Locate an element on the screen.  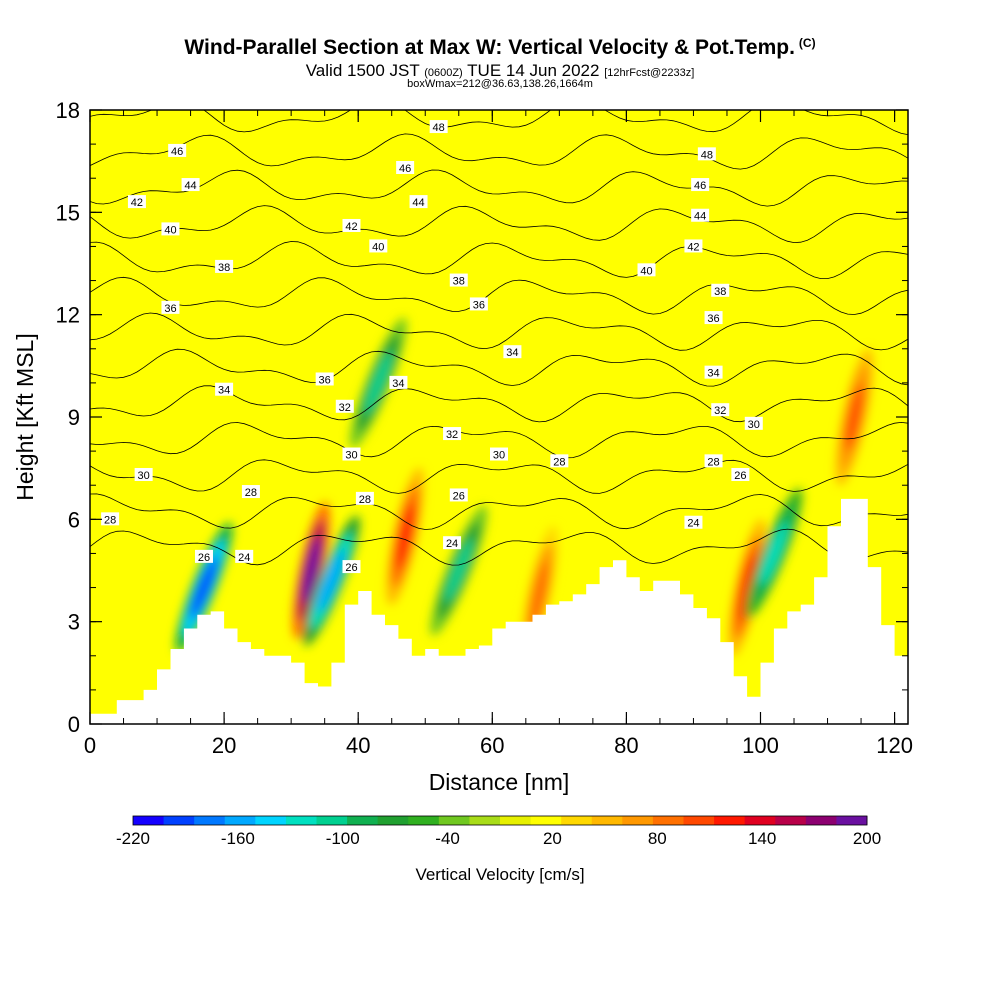
colorbar-tick-label: 20 is located at coordinates (552, 838).